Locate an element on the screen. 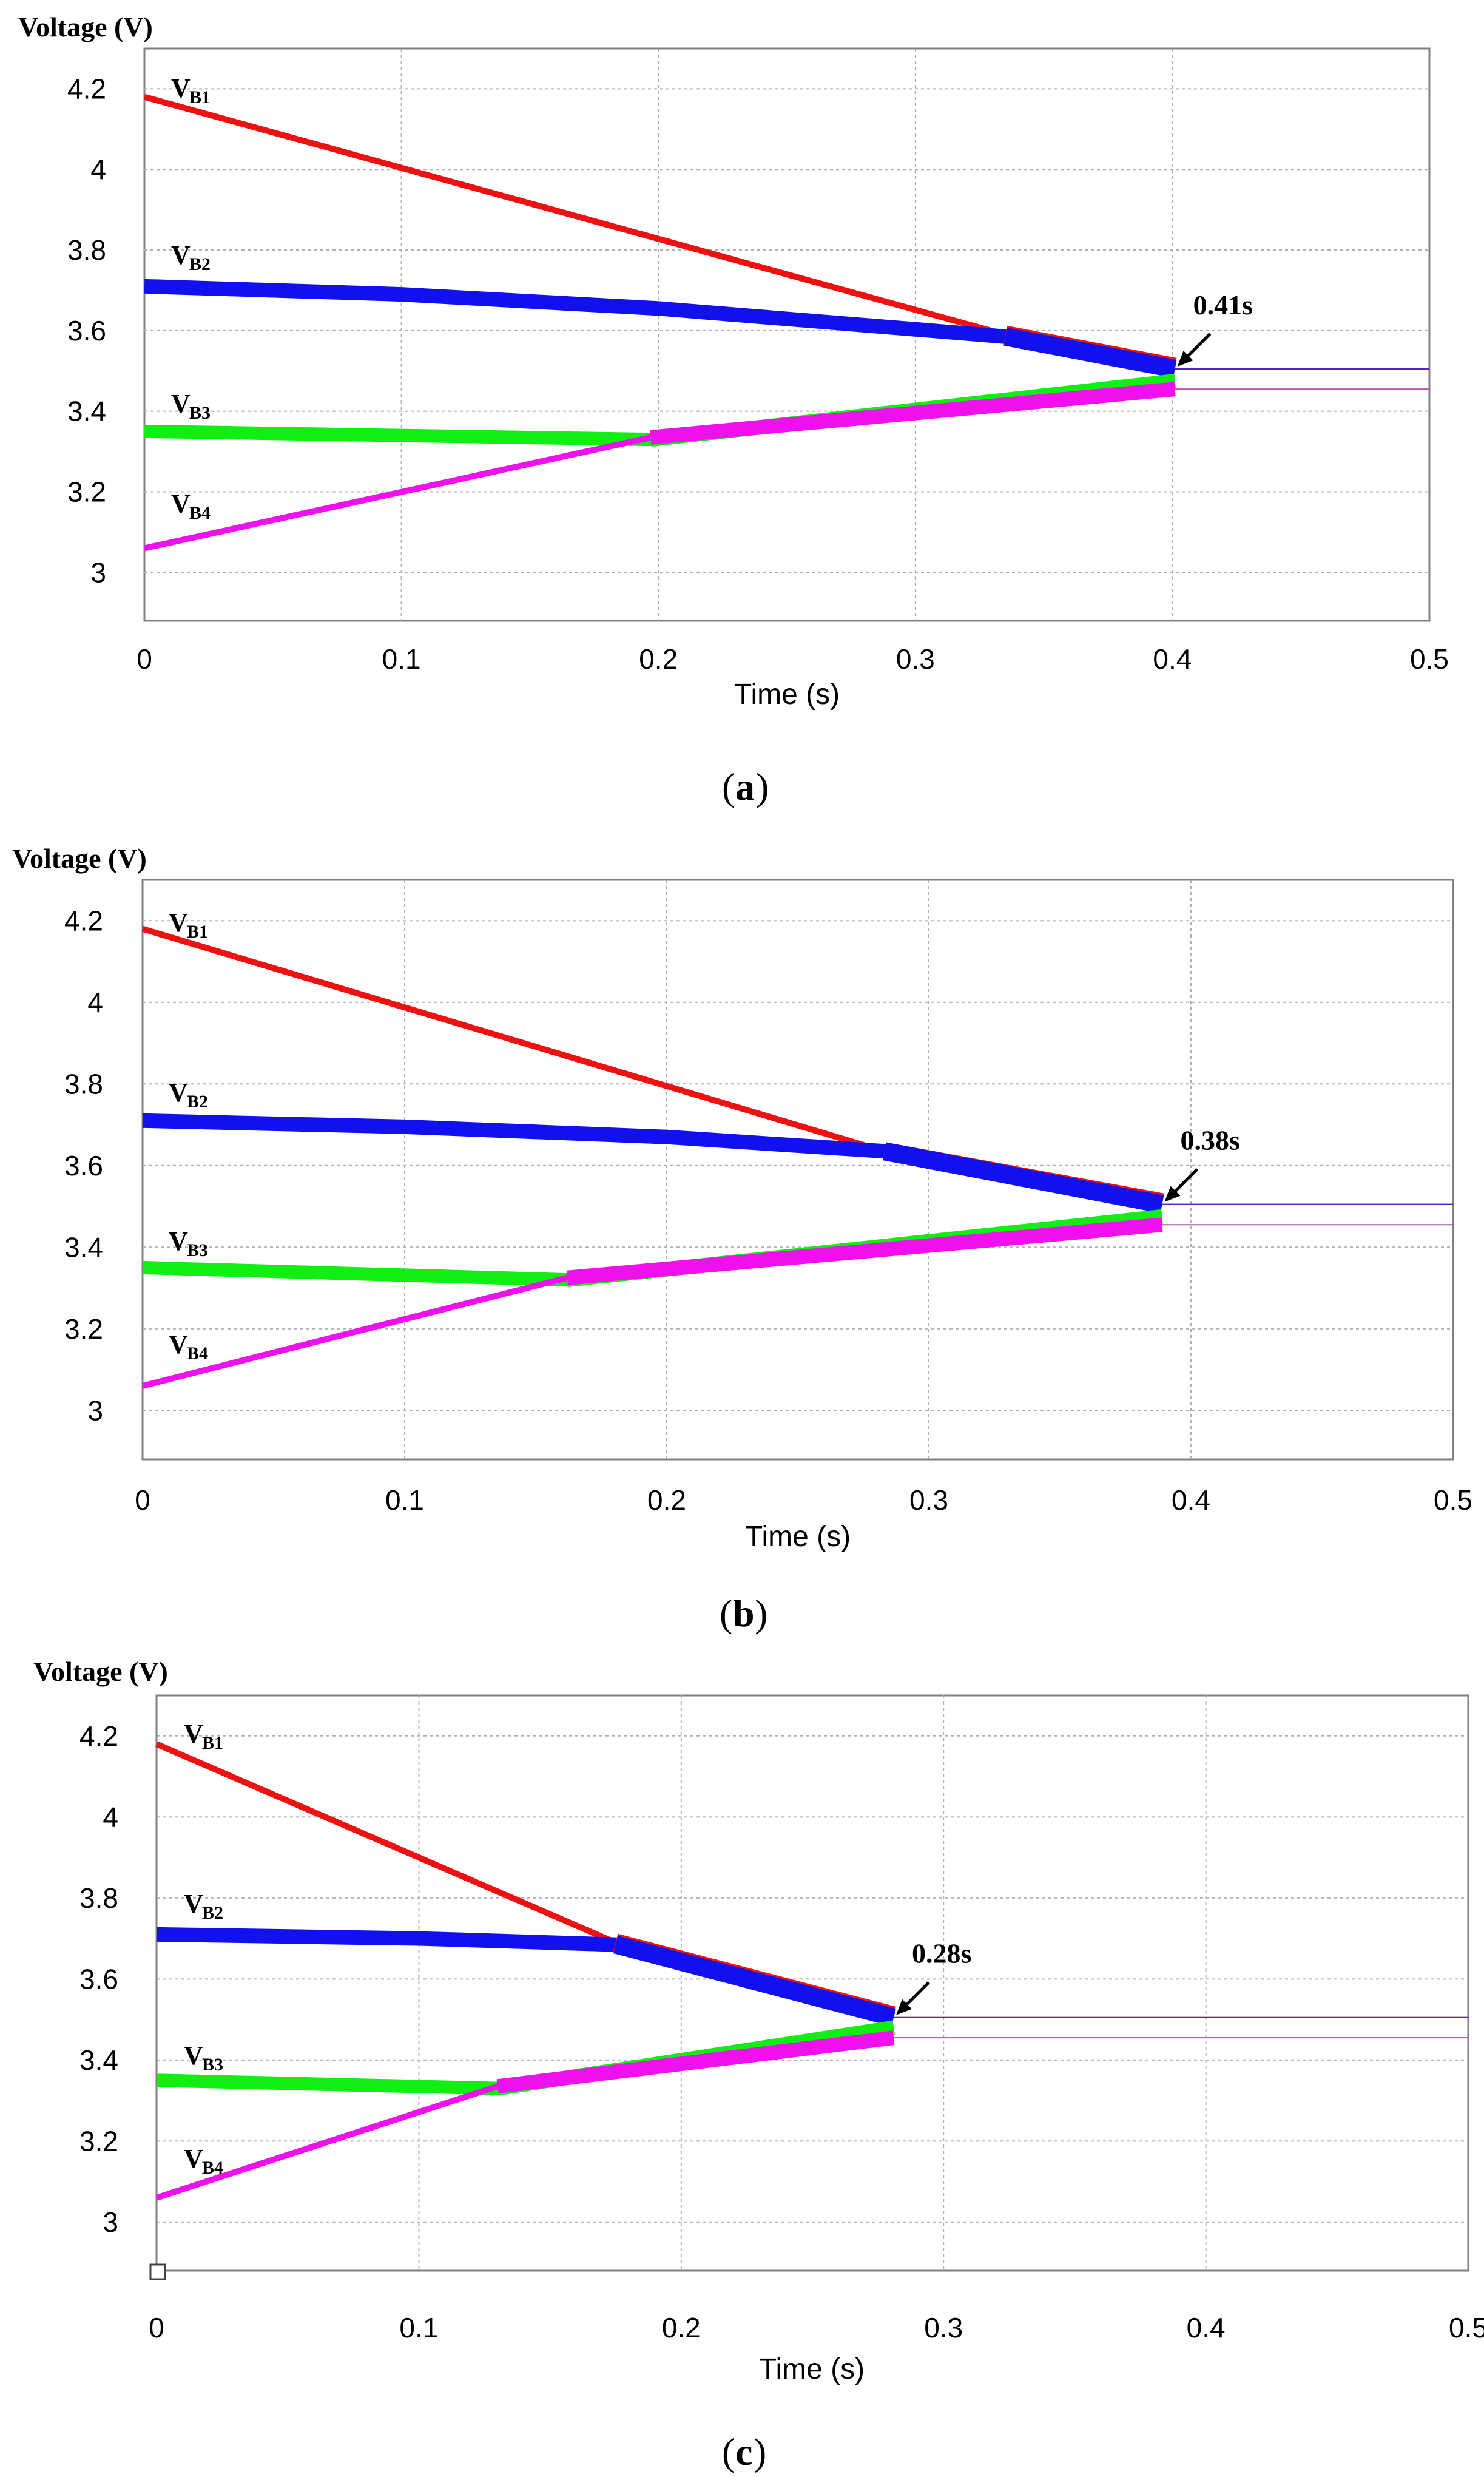 Image resolution: width=1484 pixels, height=2477 pixels. annotation-label: 0.28s is located at coordinates (941, 1953).